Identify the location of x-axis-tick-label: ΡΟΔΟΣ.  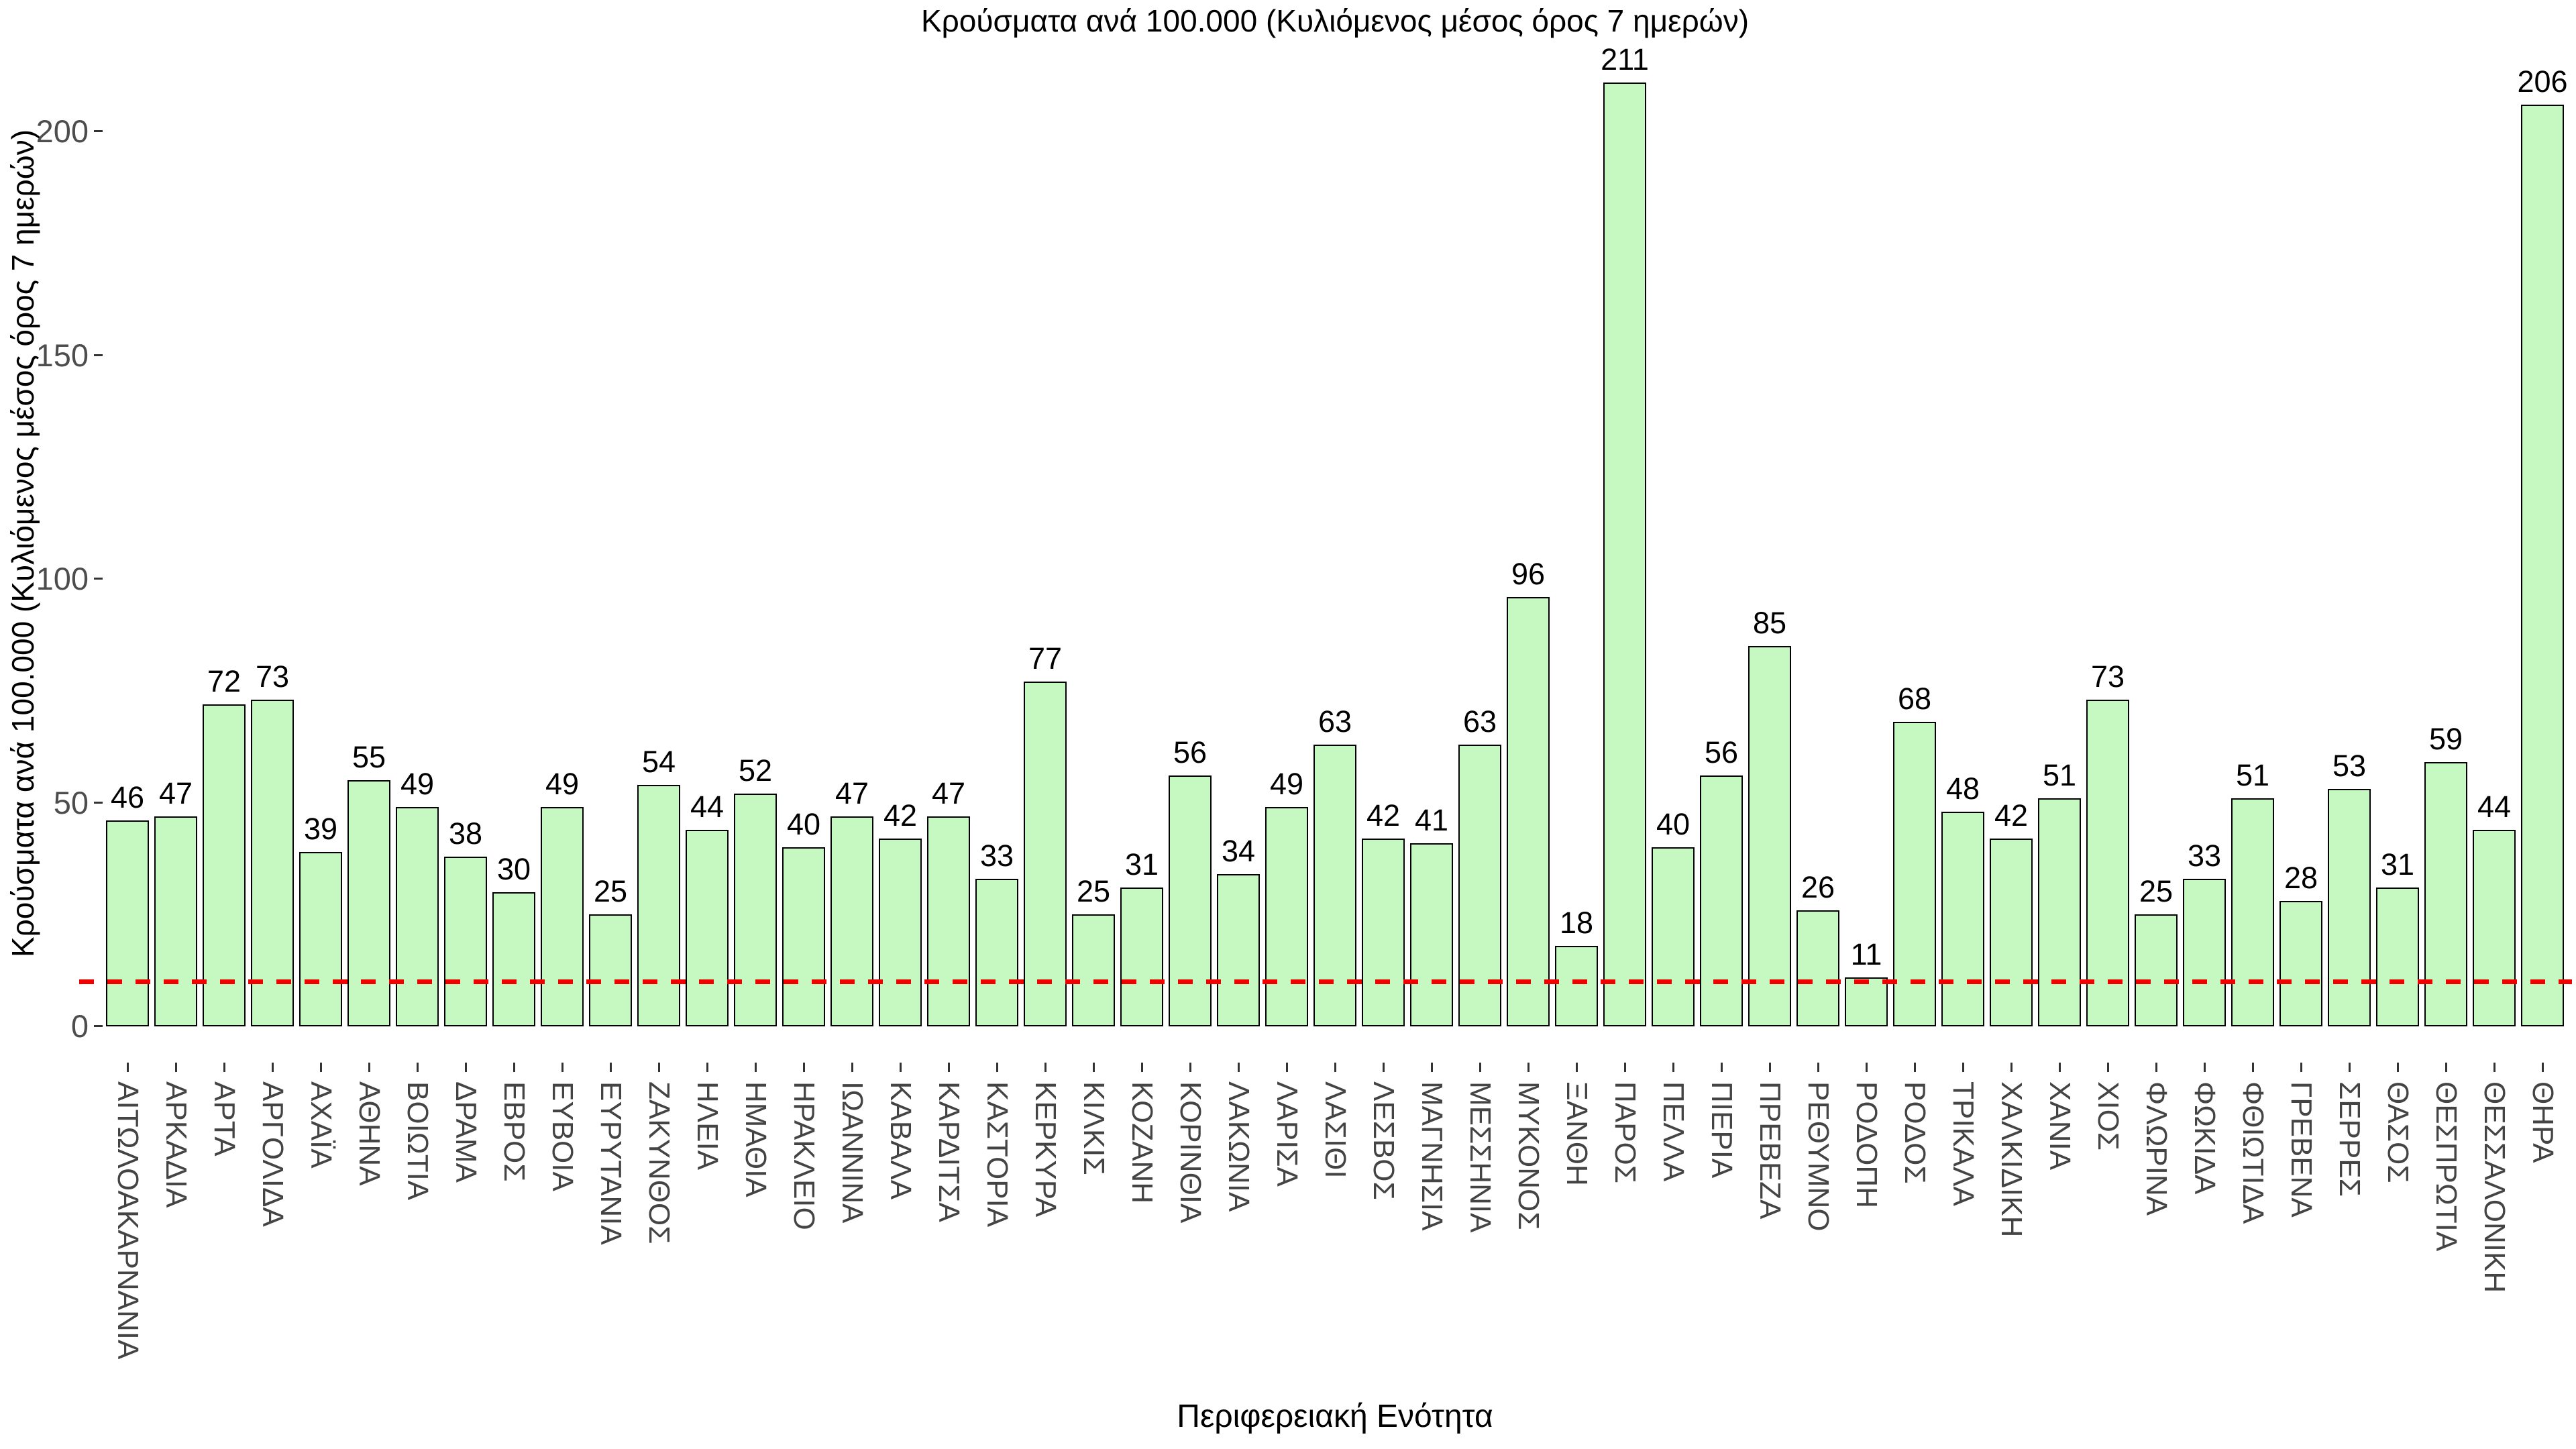
(1914, 1132).